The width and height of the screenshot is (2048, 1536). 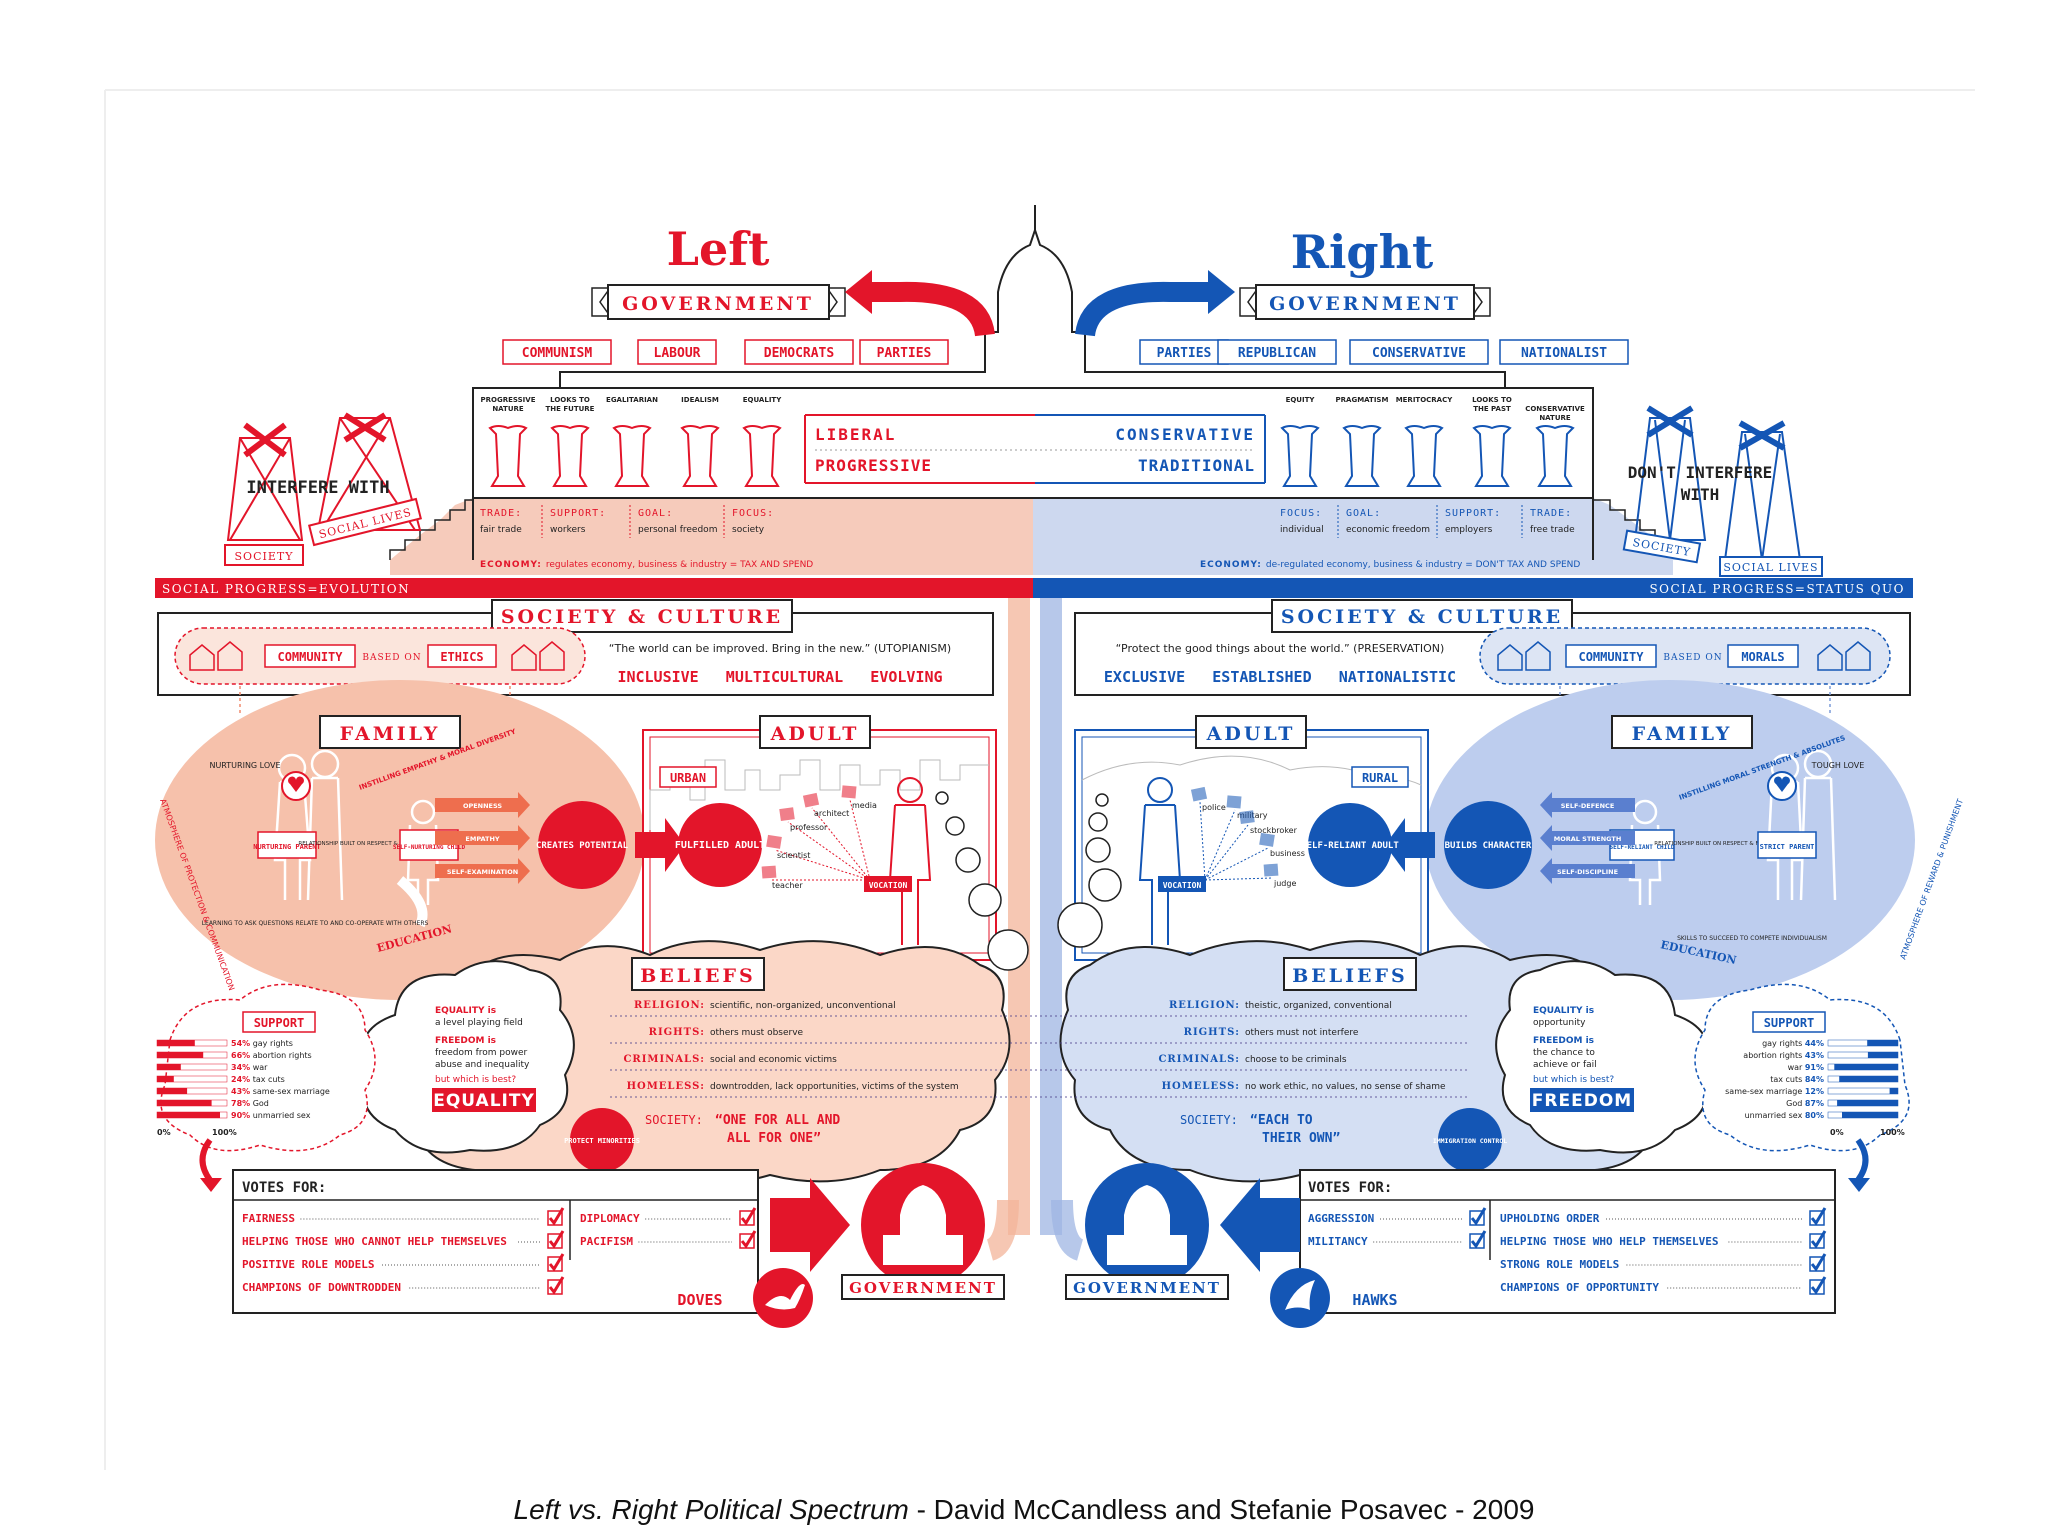 I want to click on support-row-label: gay rights 44%, so click(x=1793, y=1043).